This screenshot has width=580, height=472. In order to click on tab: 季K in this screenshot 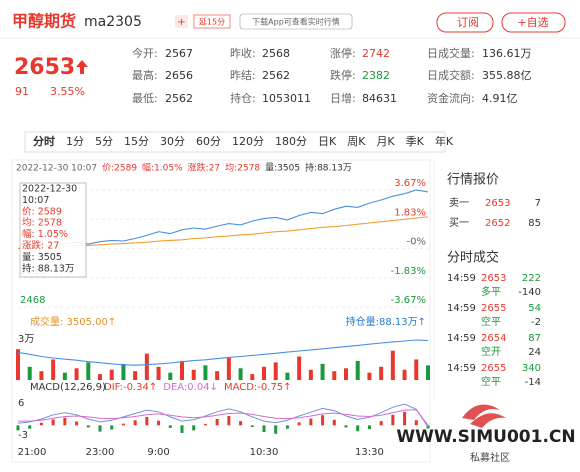, I will do `click(415, 141)`.